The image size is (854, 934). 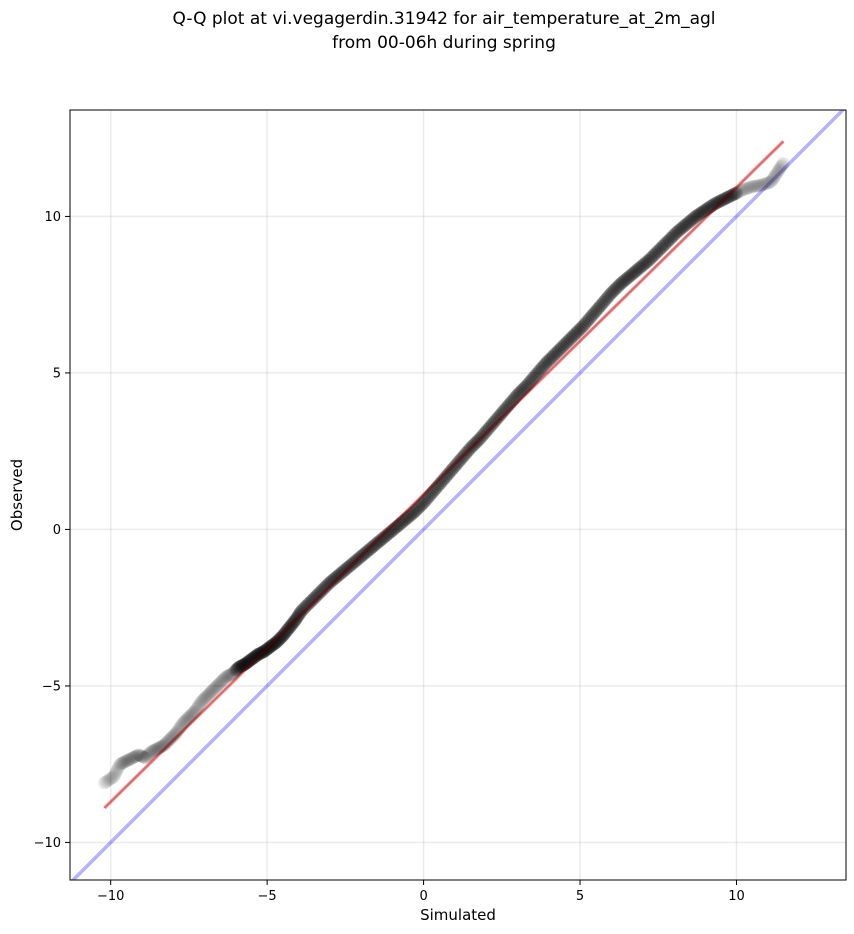 What do you see at coordinates (52, 530) in the screenshot?
I see `y-axis-ticks: −10 −5 0 5 10` at bounding box center [52, 530].